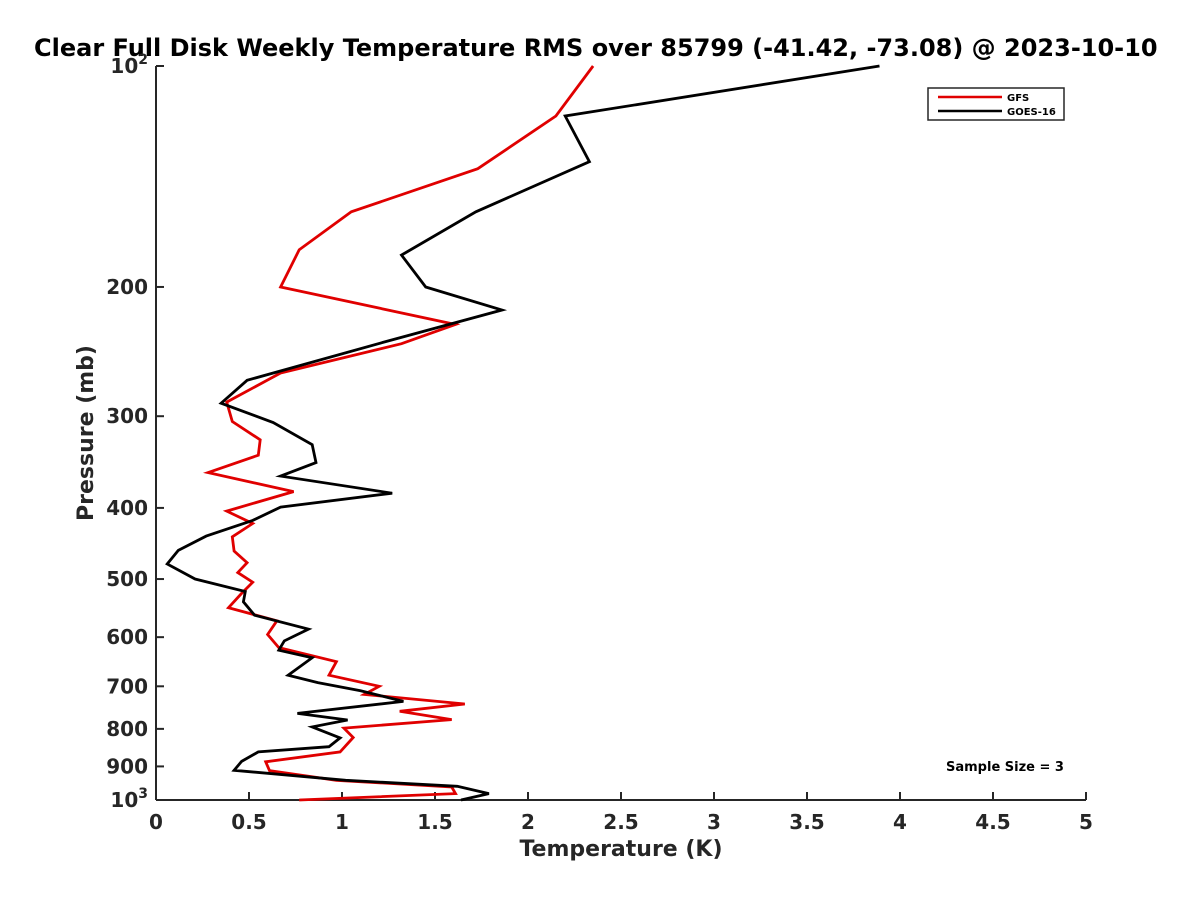  What do you see at coordinates (620, 822) in the screenshot?
I see `x-tick-label-2-5: 2.5` at bounding box center [620, 822].